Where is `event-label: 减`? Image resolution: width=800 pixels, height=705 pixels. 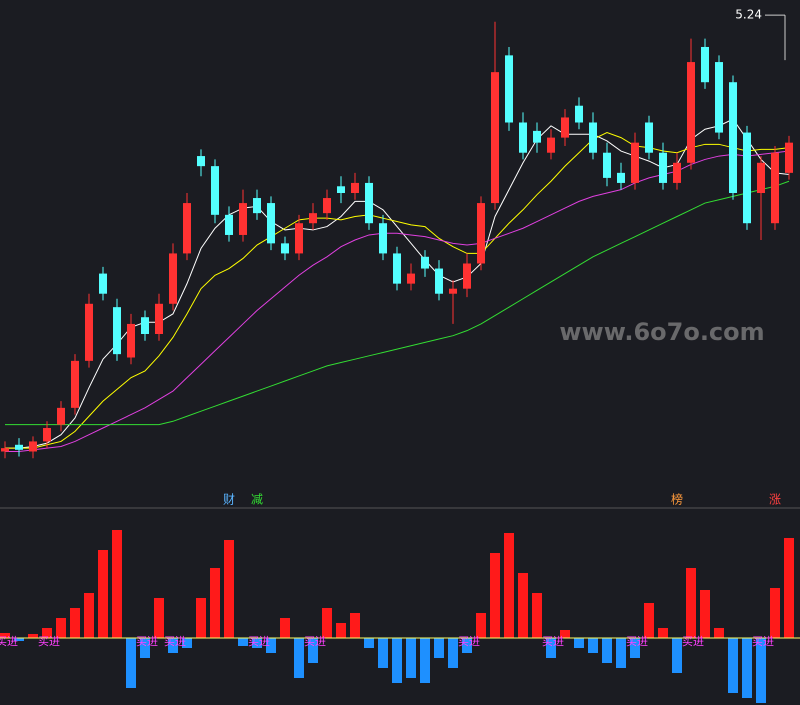
event-label: 减 is located at coordinates (257, 500).